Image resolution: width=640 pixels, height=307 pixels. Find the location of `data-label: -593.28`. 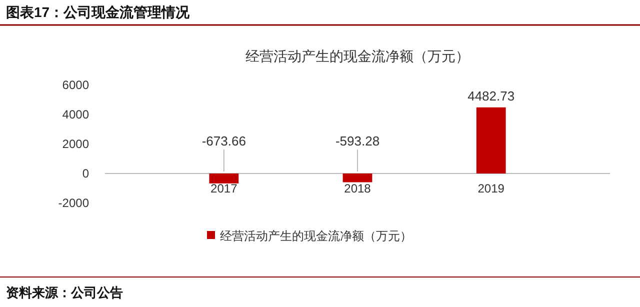

data-label: -593.28 is located at coordinates (357, 141).